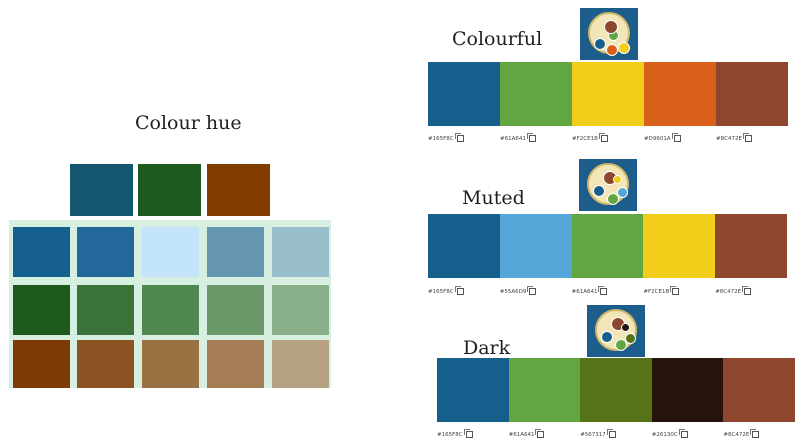 This screenshot has height=444, width=802. I want to click on color-code-label: #26130C, so click(664, 434).